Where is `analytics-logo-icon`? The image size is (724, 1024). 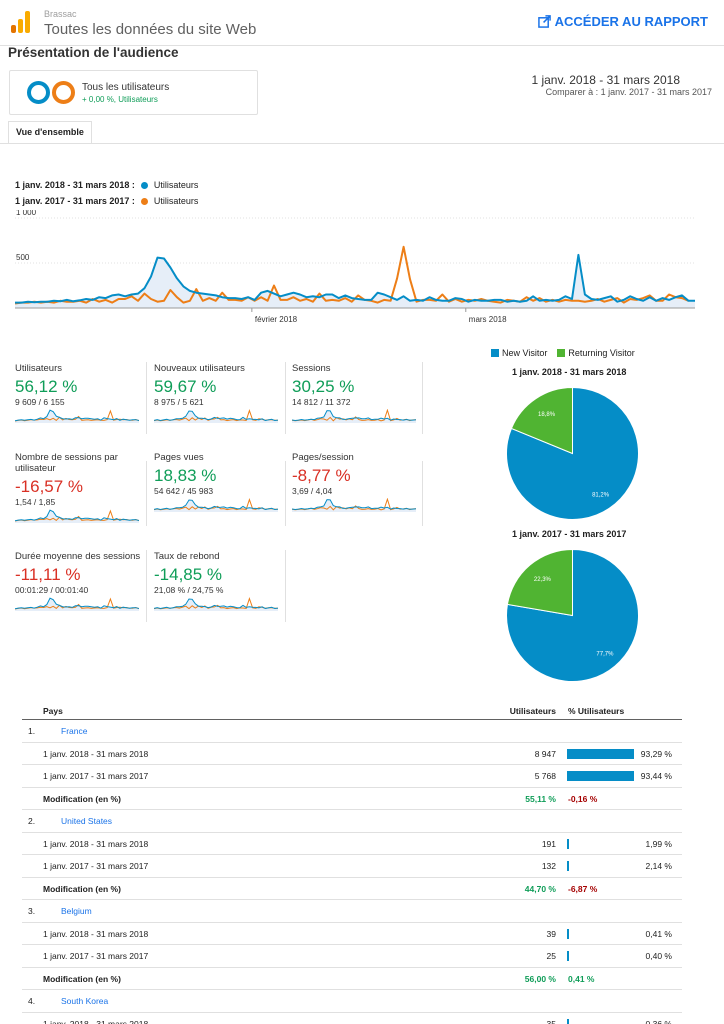 analytics-logo-icon is located at coordinates (21, 22).